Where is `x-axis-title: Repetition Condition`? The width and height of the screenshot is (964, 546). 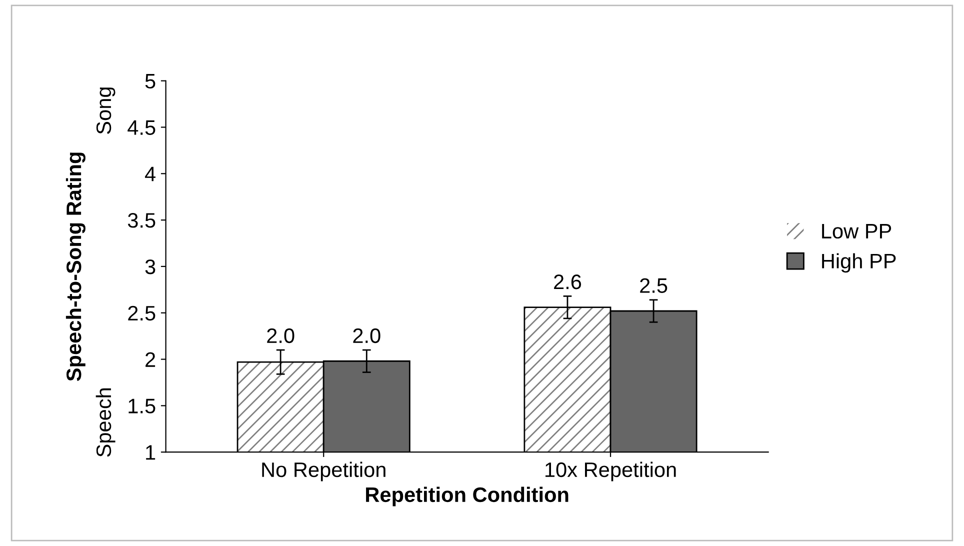 x-axis-title: Repetition Condition is located at coordinates (467, 496).